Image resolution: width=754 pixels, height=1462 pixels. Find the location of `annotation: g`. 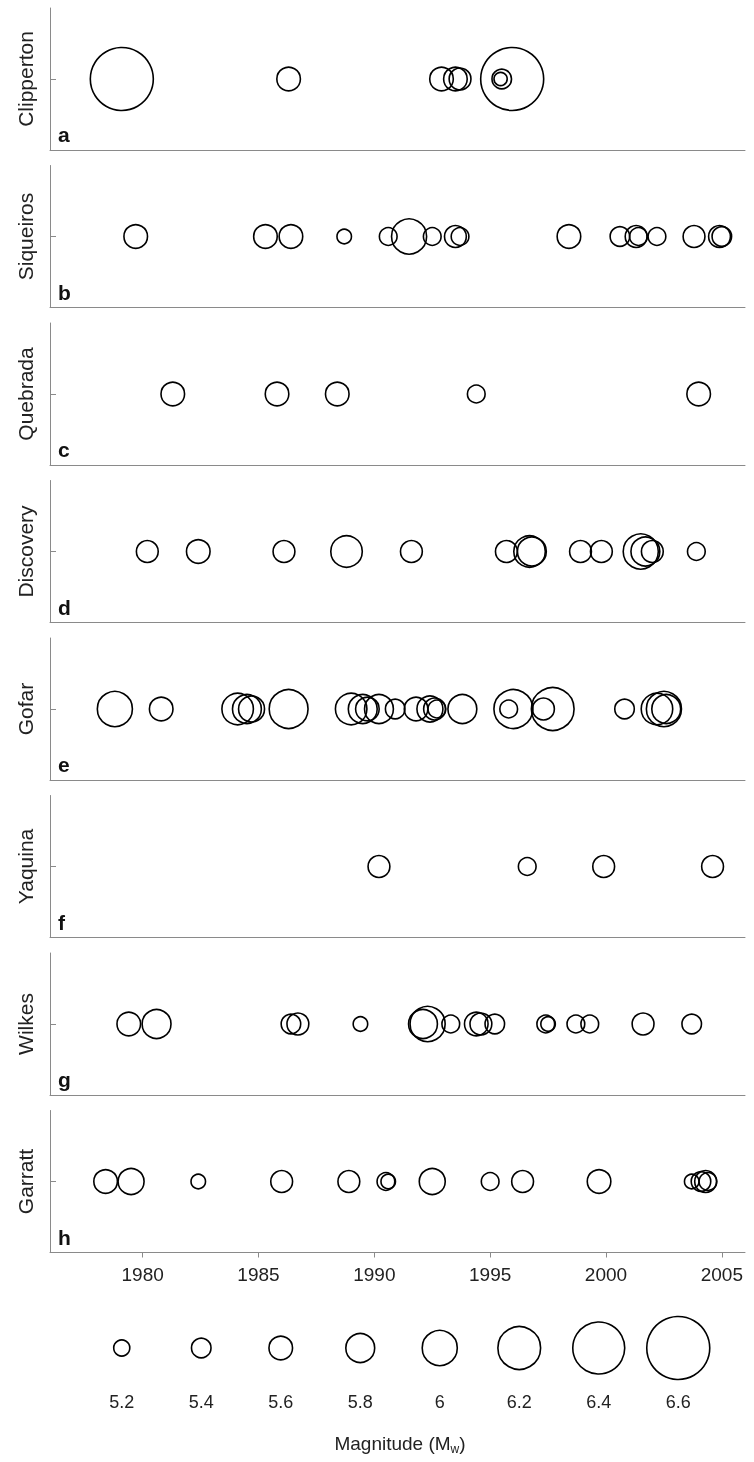

annotation: g is located at coordinates (64, 1079).